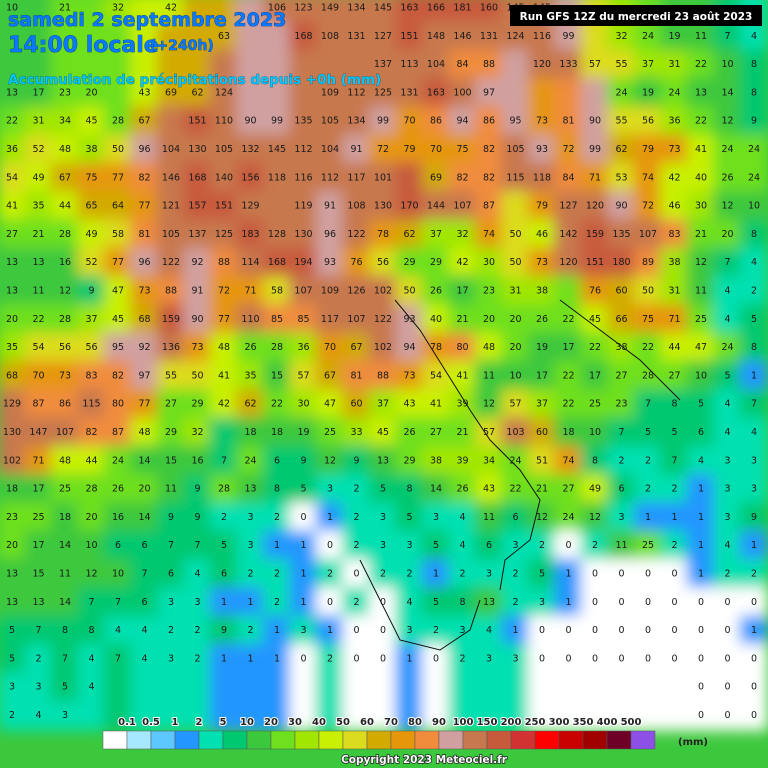 Image resolution: width=768 pixels, height=768 pixels. Describe the element at coordinates (621, 262) in the screenshot. I see `precip-value: 180` at that location.